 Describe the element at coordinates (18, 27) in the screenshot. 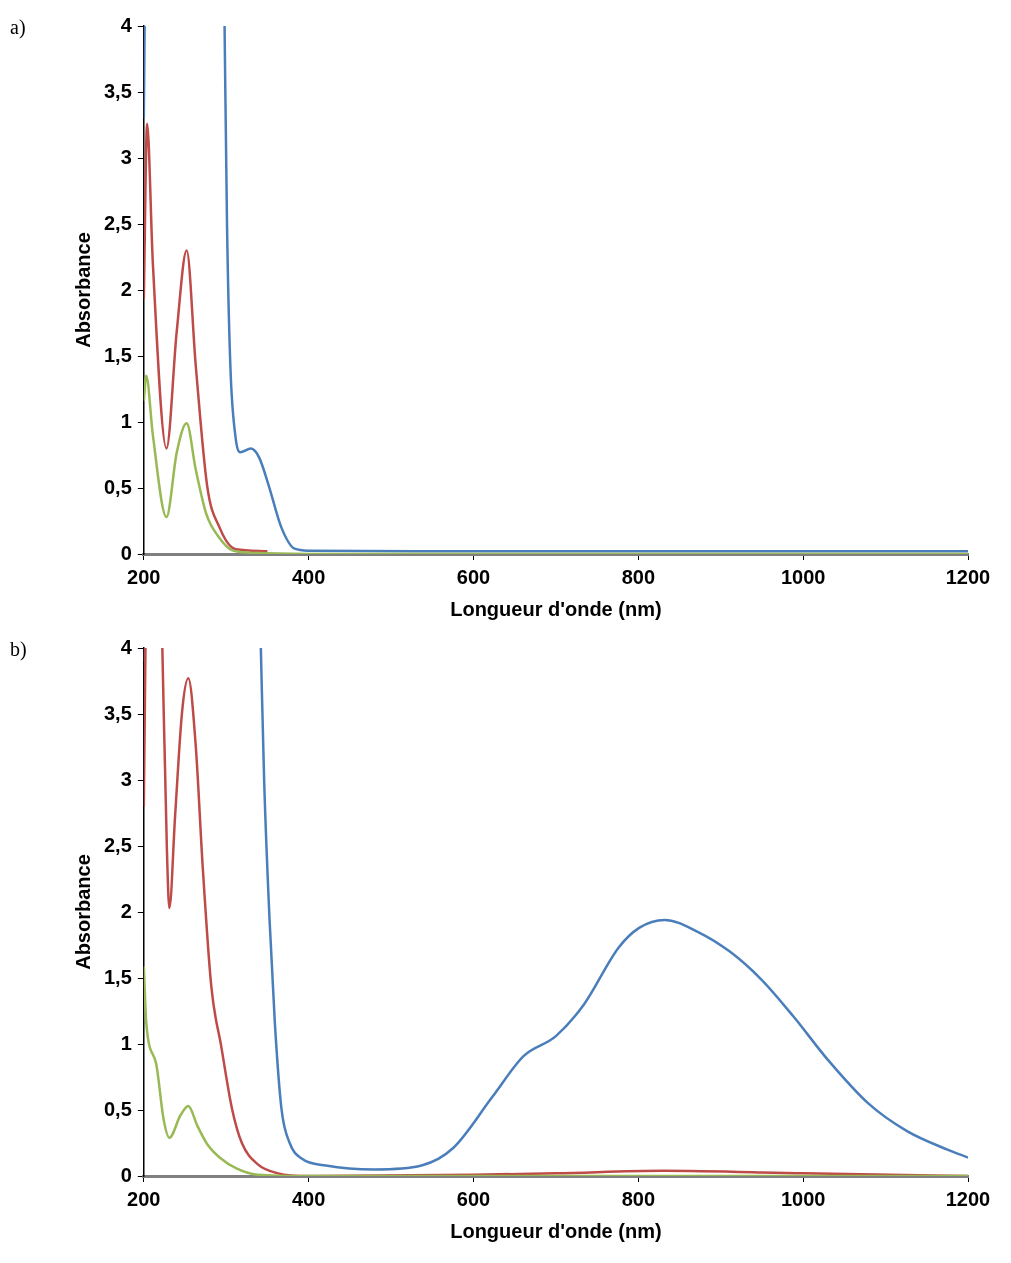

I see `chart-title: a)` at that location.